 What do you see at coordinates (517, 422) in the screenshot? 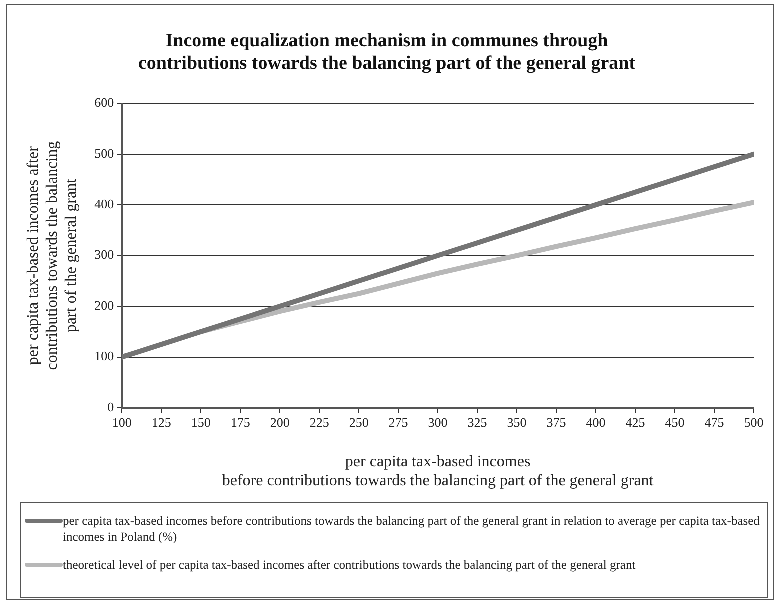
I see `x-tick-label: 350` at bounding box center [517, 422].